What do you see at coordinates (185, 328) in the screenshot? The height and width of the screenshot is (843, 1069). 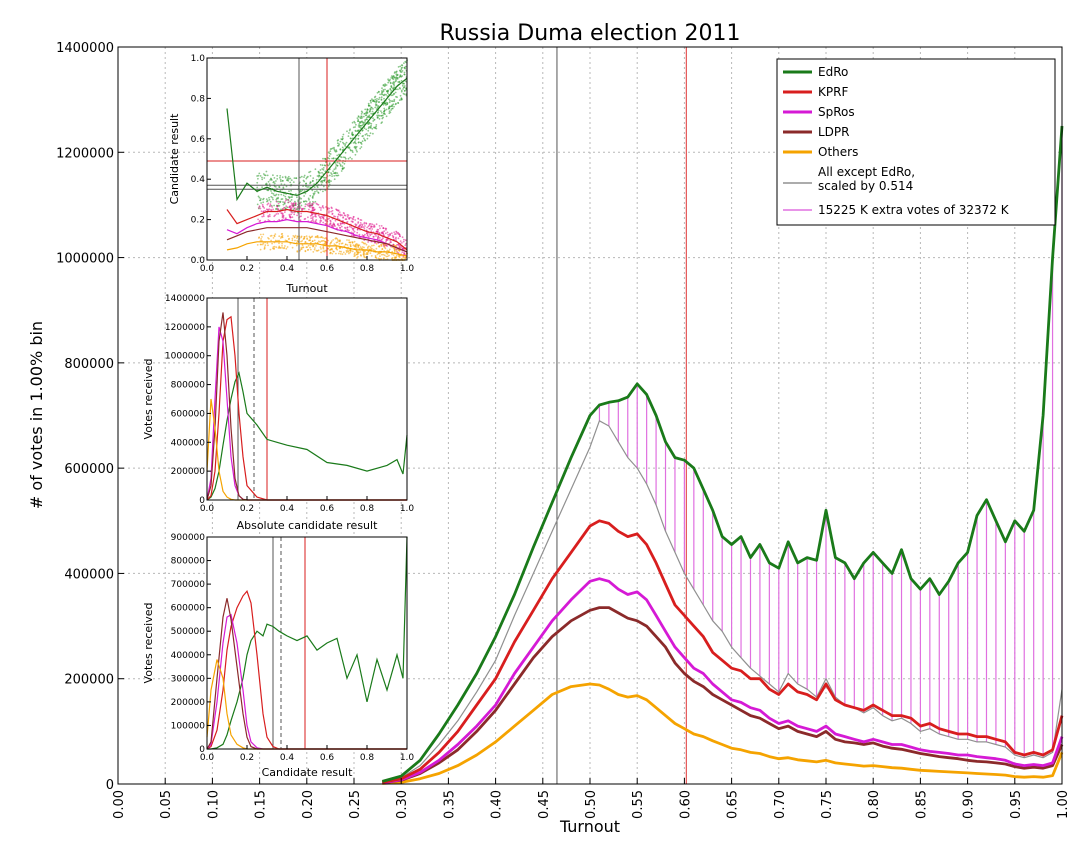 I see `inset-y-tick-label: 1200000` at bounding box center [185, 328].